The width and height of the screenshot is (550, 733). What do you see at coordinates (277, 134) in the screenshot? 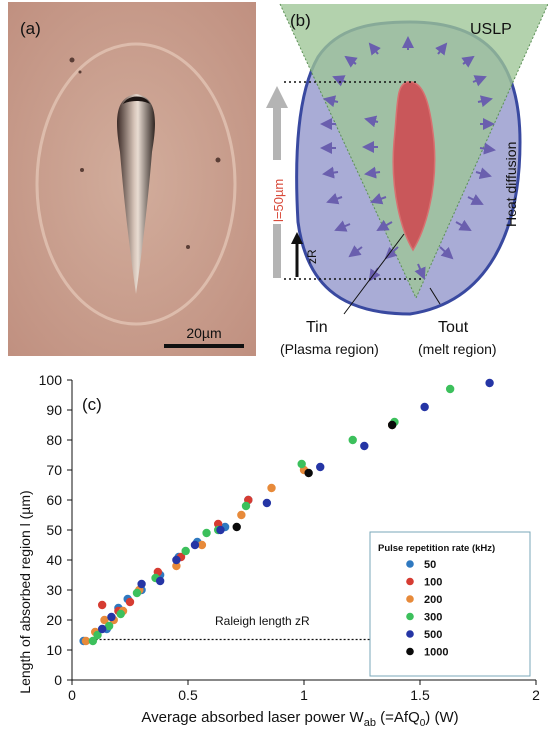
I see `length-arrow-shaft-top` at bounding box center [277, 134].